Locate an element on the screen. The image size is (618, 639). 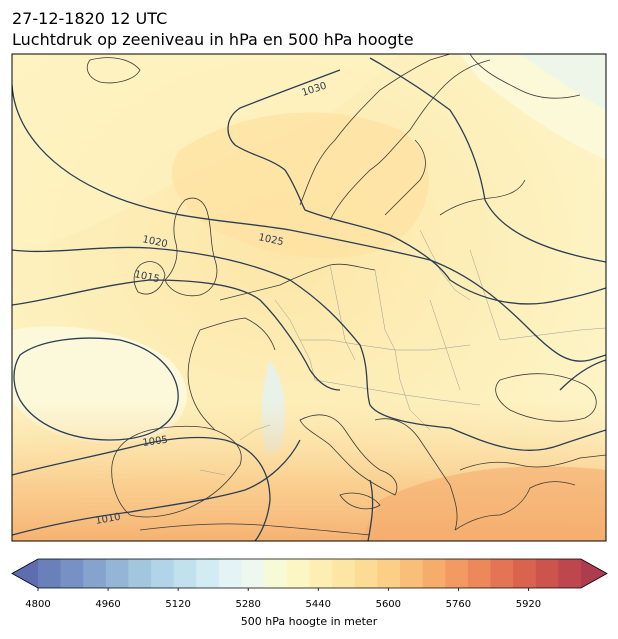
map-datetime: 27-12-1820 12 UTC is located at coordinates (90, 18).